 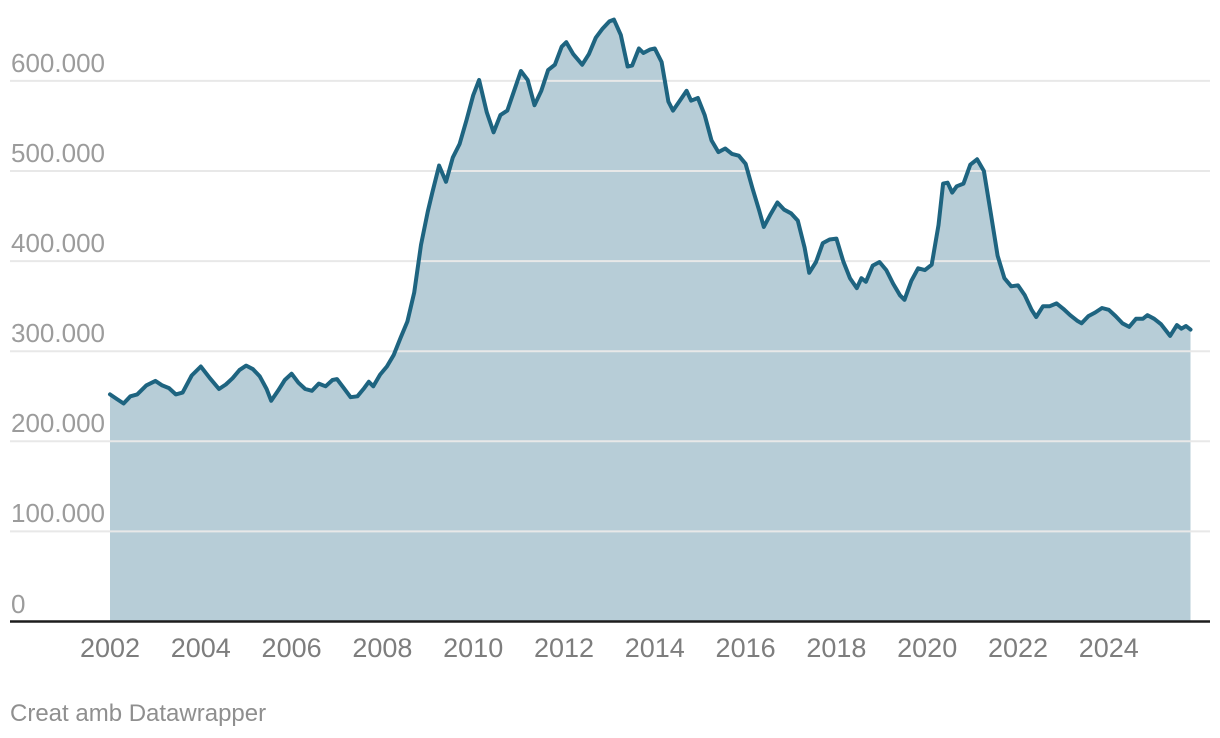 I want to click on x-tick-label: 2008, so click(x=382, y=648).